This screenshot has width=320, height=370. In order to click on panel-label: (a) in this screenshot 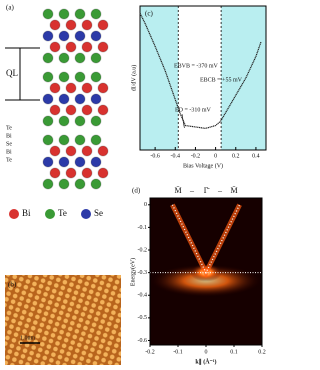, I will do `click(10, 8)`.